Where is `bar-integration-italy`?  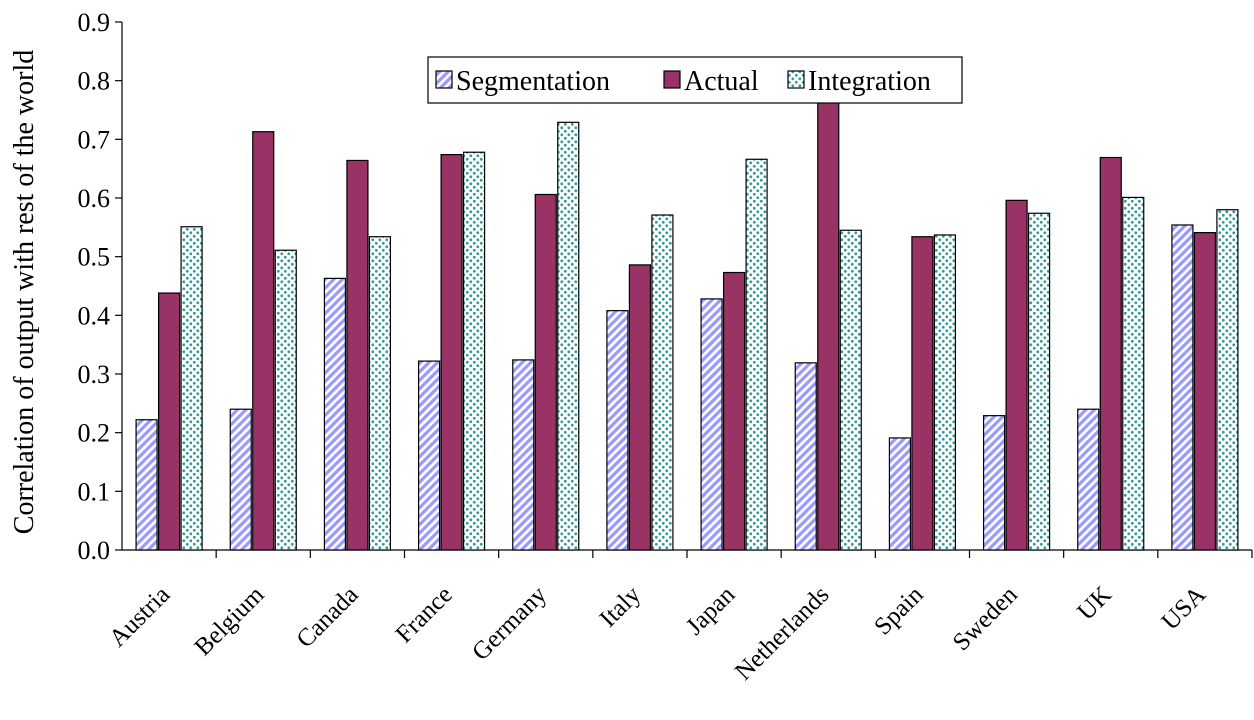 bar-integration-italy is located at coordinates (662, 382).